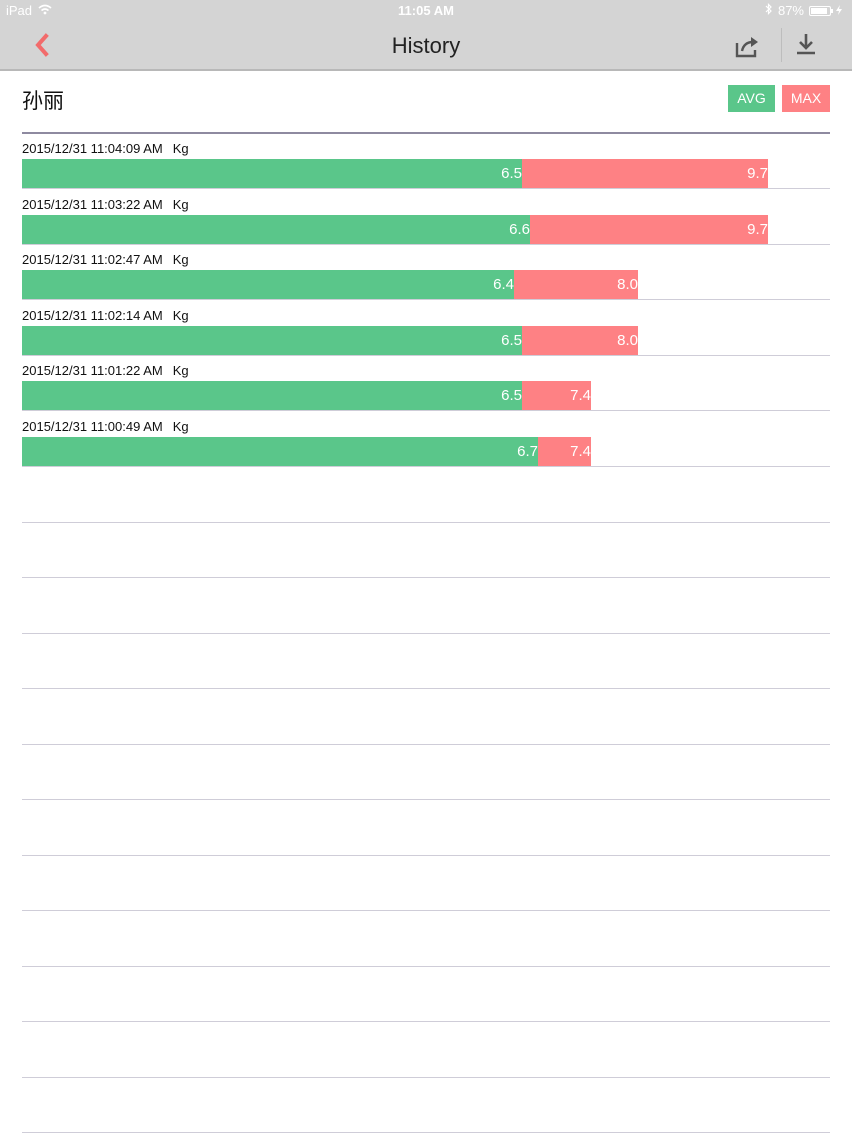 The width and height of the screenshot is (852, 1136). I want to click on avg-value-label: 6.6, so click(519, 229).